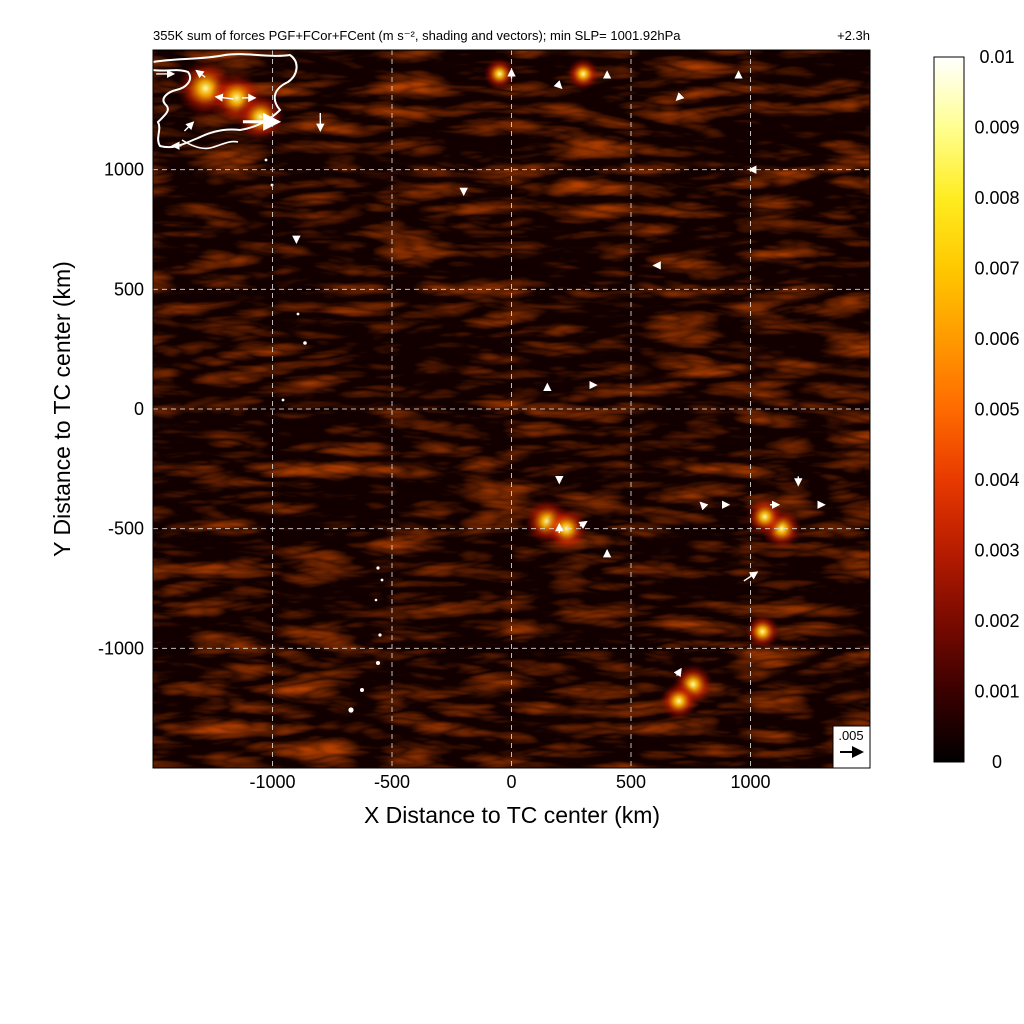  What do you see at coordinates (997, 762) in the screenshot?
I see `colorbar-tick-label: 0` at bounding box center [997, 762].